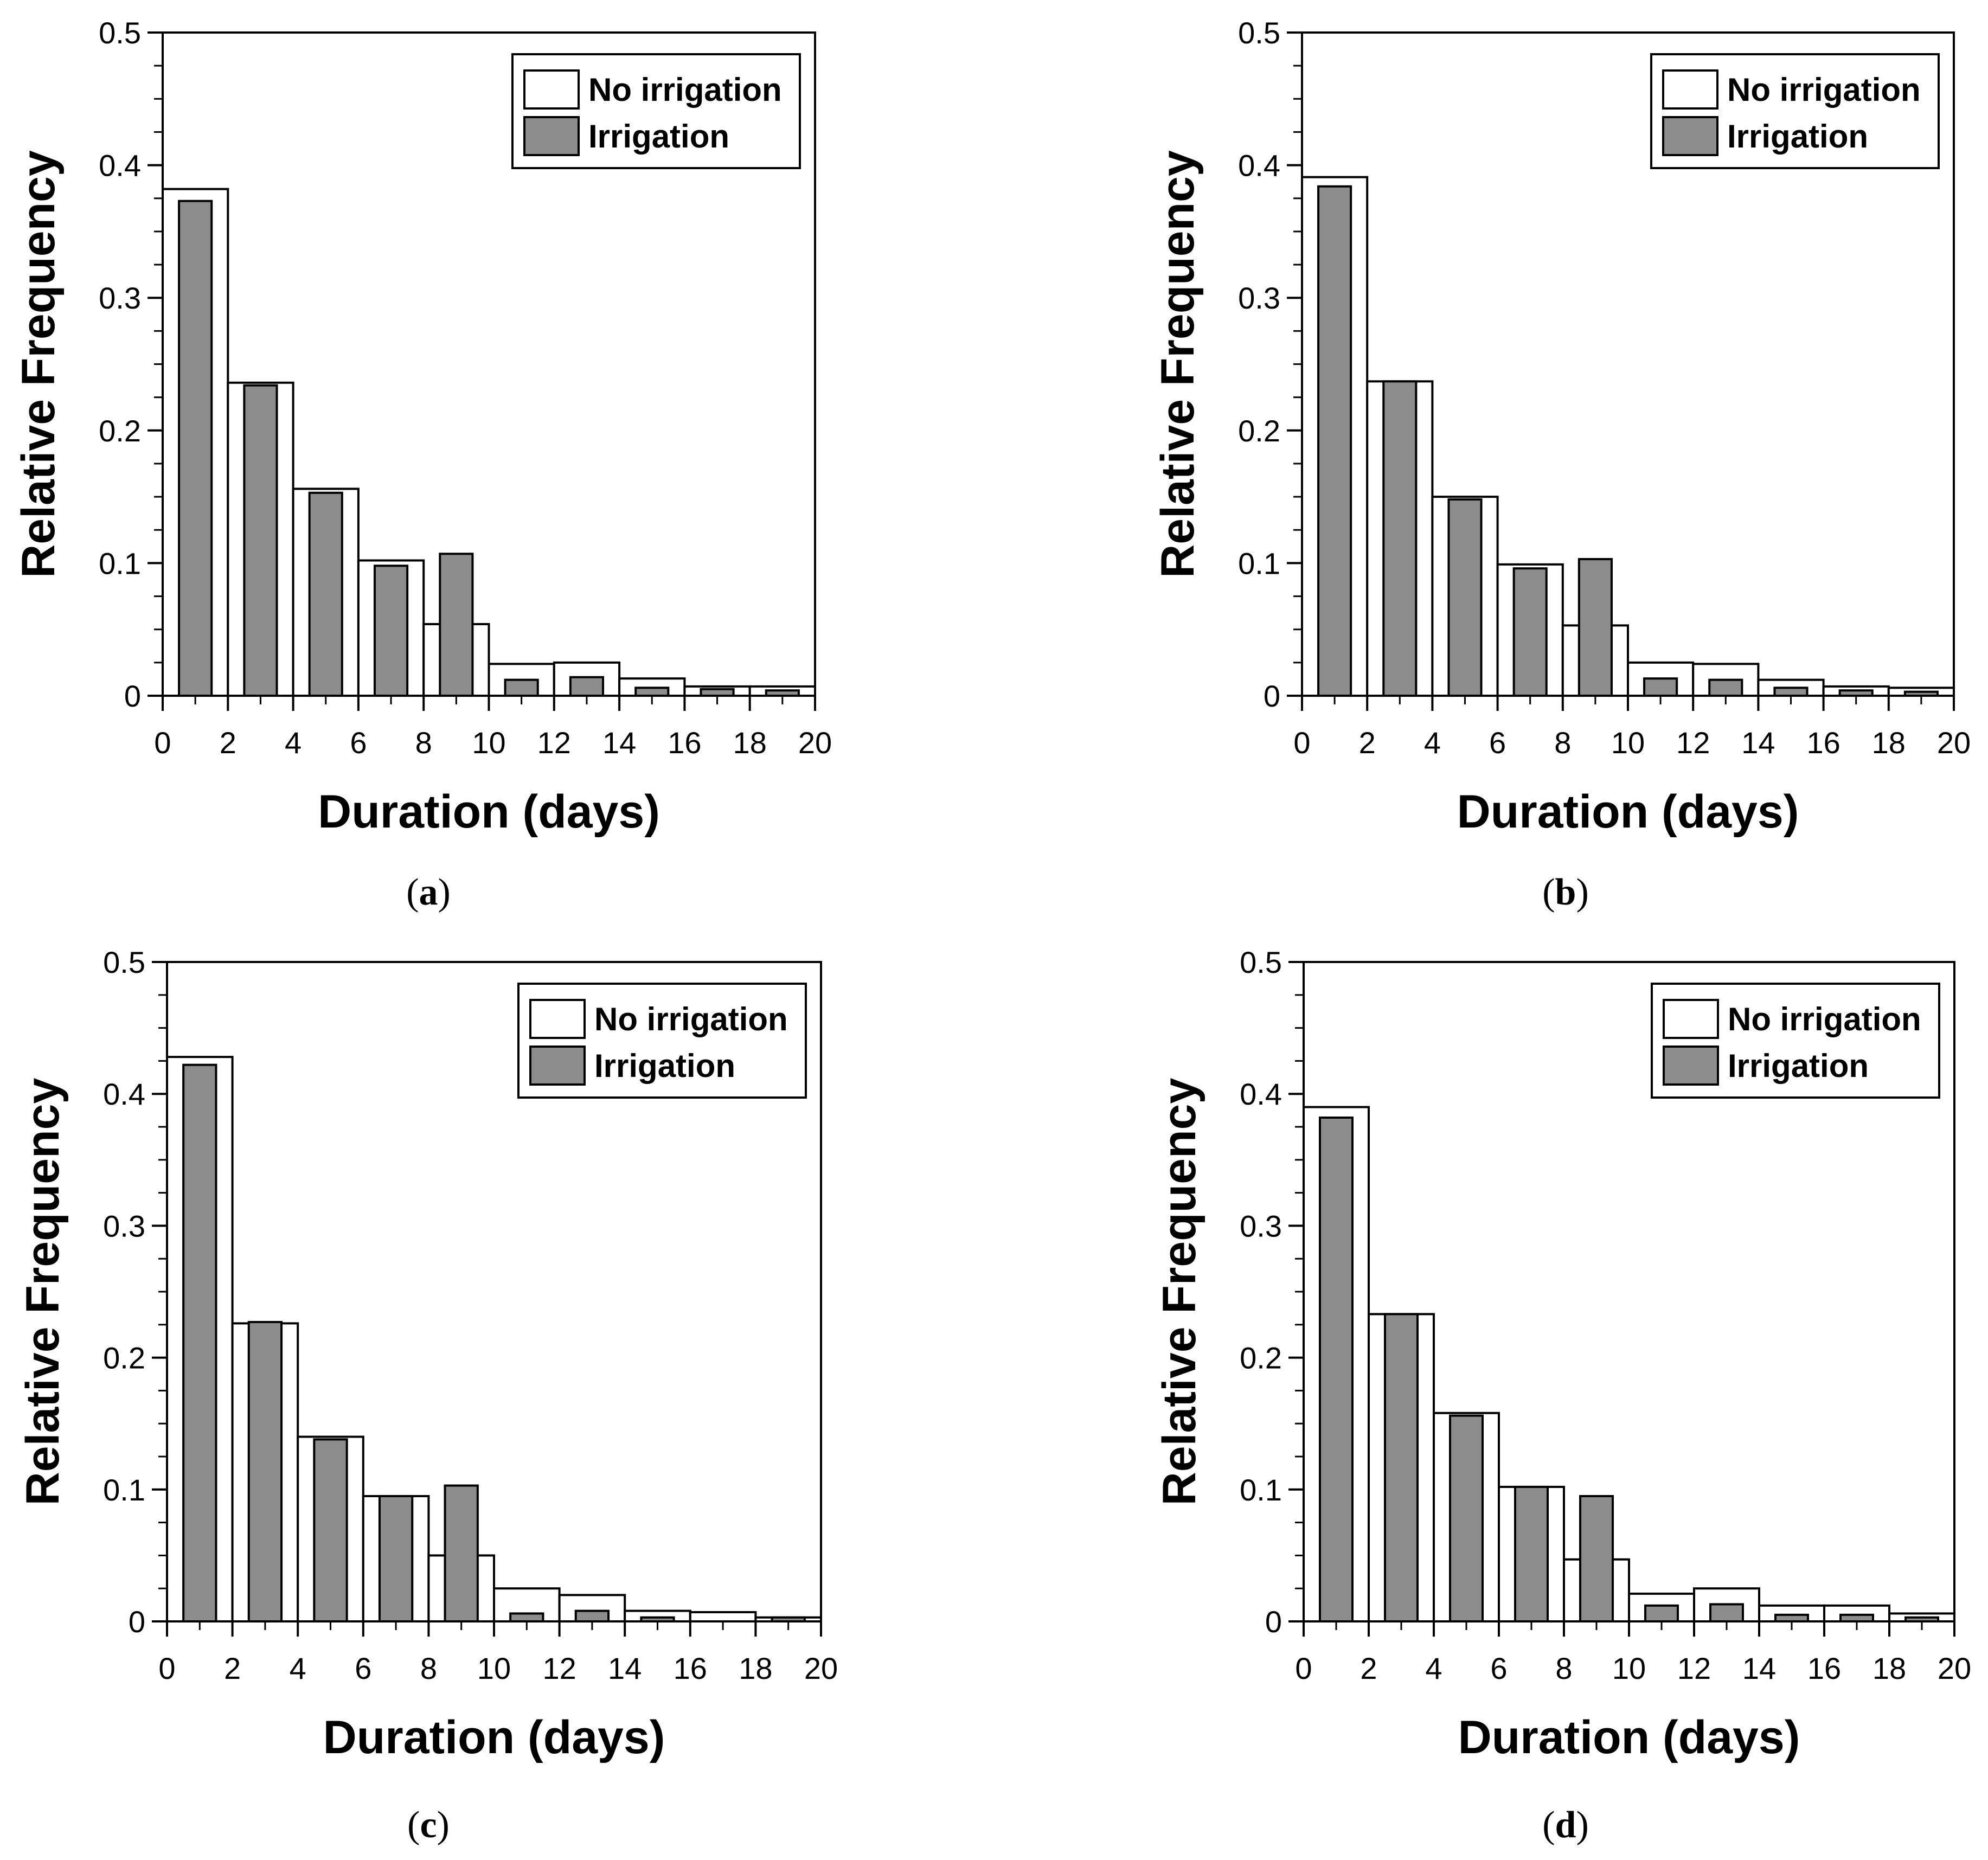 The height and width of the screenshot is (1860, 1988). I want to click on panel-caption-letter: d, so click(1566, 1825).